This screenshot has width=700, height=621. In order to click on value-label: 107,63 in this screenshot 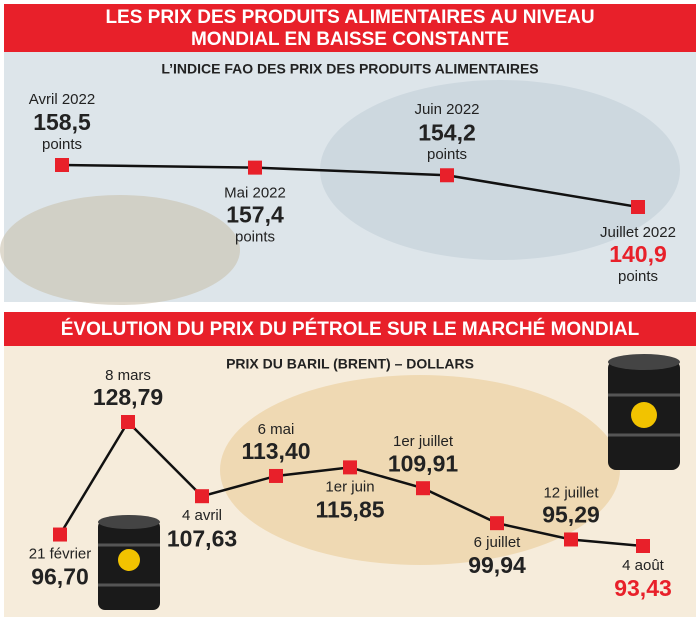, I will do `click(202, 538)`.